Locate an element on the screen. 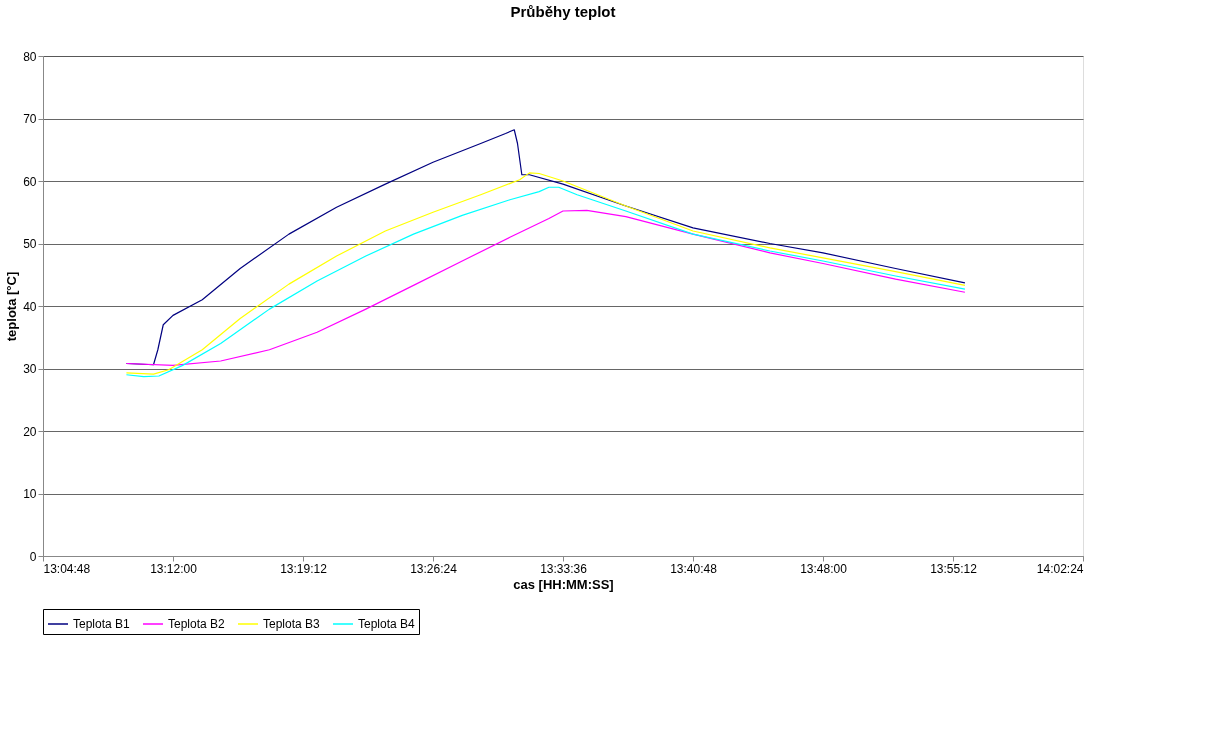 This screenshot has height=756, width=1213. y-tick-label: 30 is located at coordinates (30, 369).